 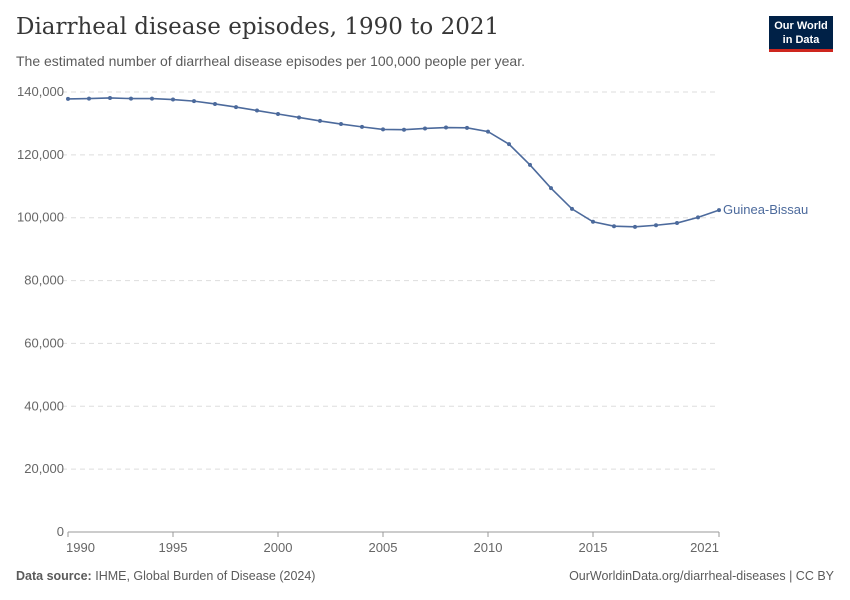 What do you see at coordinates (40, 217) in the screenshot?
I see `y-tick-label: 100,000` at bounding box center [40, 217].